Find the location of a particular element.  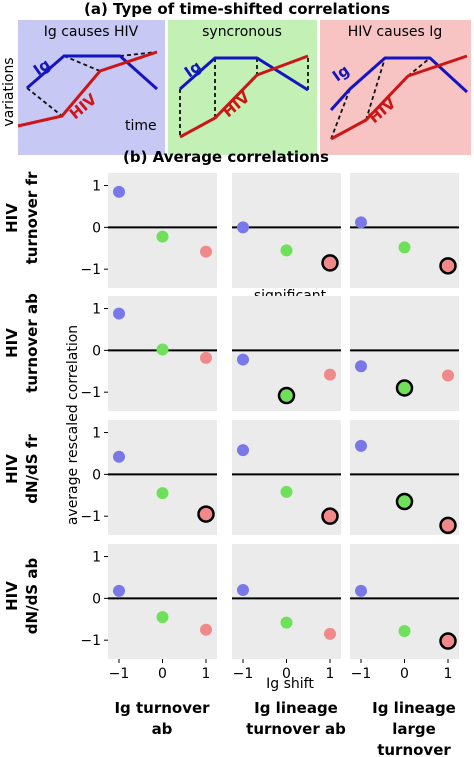

card-title: syncronous is located at coordinates (242, 32).